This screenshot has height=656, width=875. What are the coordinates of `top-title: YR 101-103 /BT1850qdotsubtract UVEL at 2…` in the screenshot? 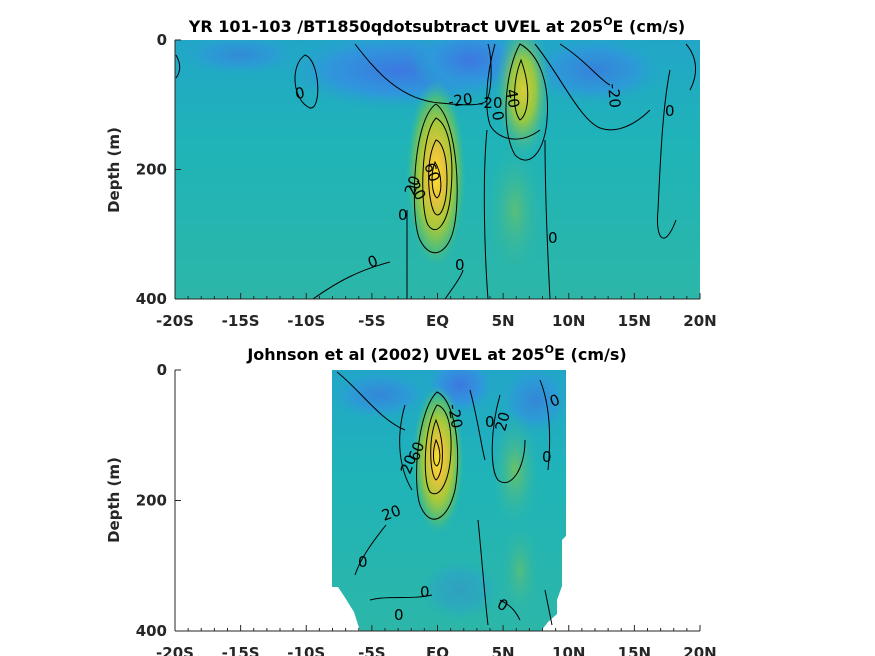 It's located at (436, 25).